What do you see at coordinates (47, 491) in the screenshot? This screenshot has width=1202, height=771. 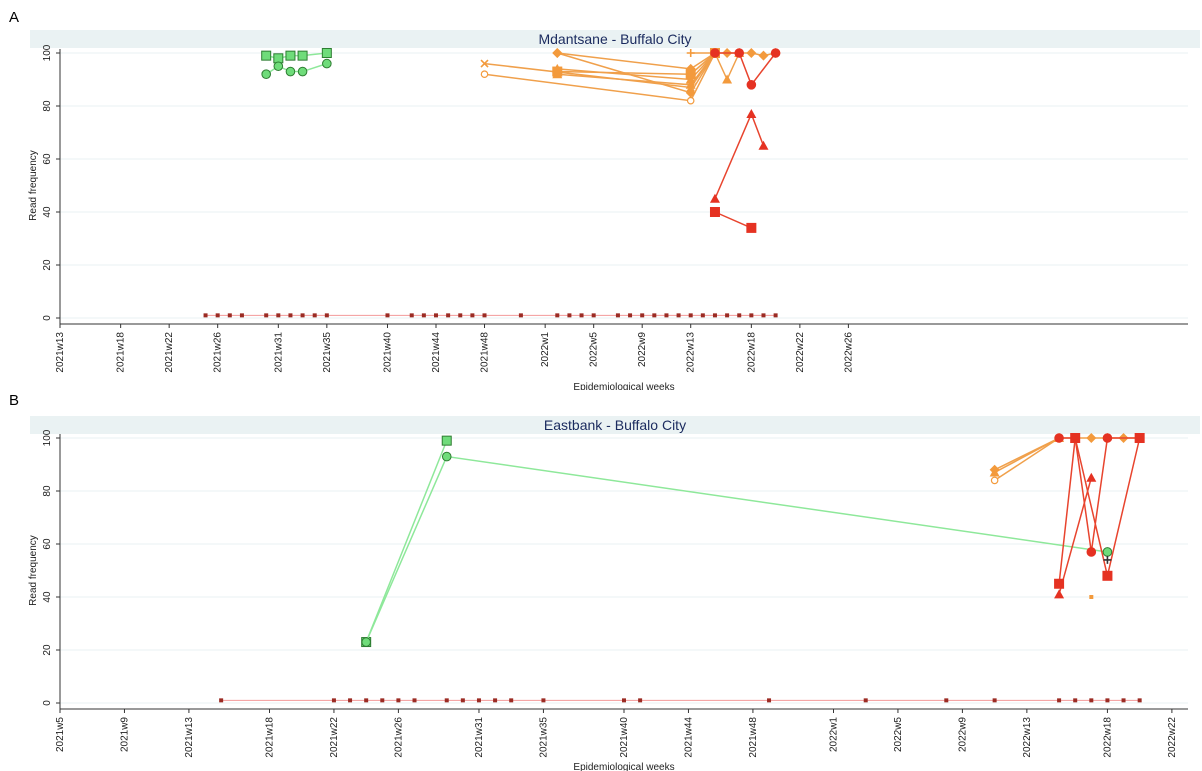 I see `y-tick-label: 80` at bounding box center [47, 491].